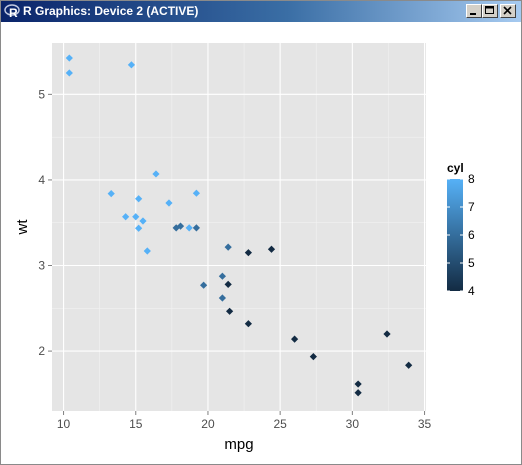 This screenshot has width=522, height=465. I want to click on legend-tick-label: 8, so click(471, 179).